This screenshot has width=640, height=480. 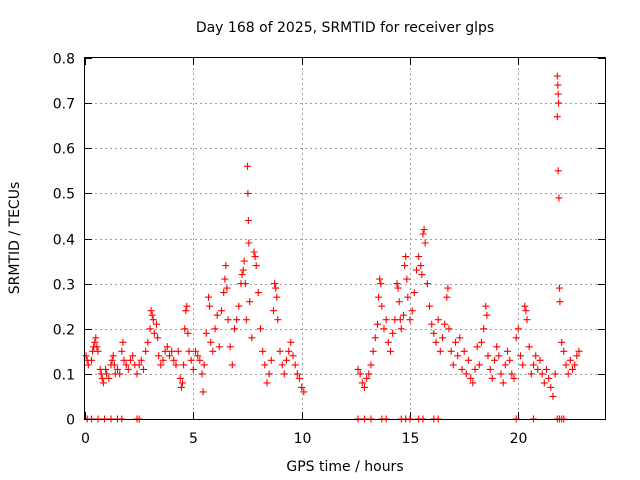 I want to click on x-tick-label: 10, so click(x=303, y=439).